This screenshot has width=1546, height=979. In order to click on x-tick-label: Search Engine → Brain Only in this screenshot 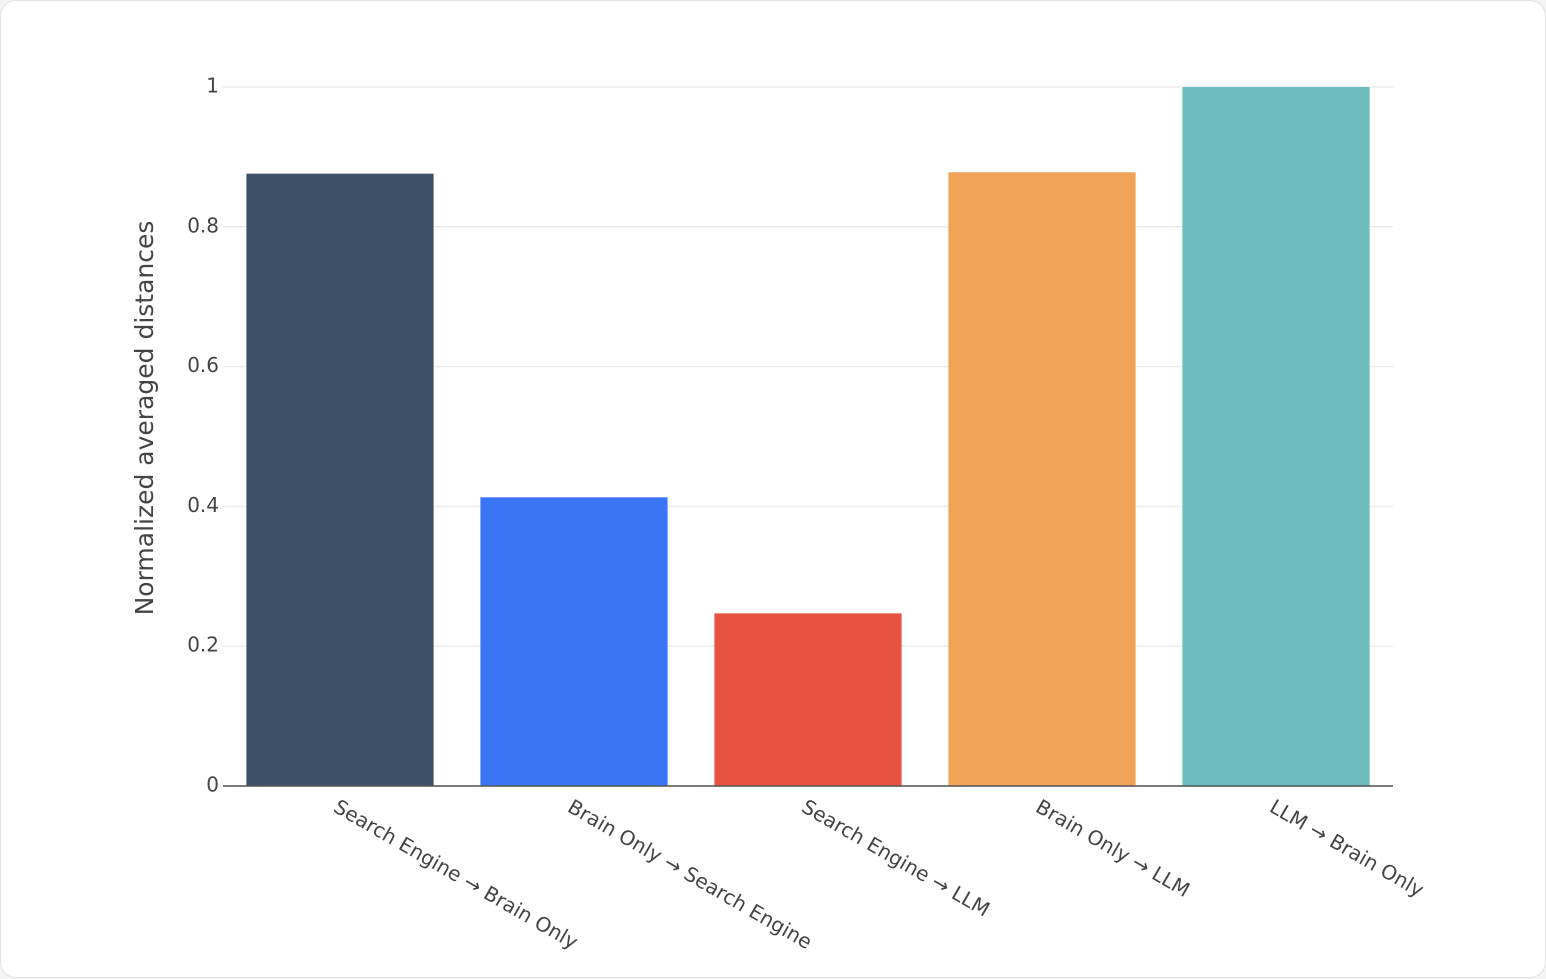, I will do `click(456, 874)`.